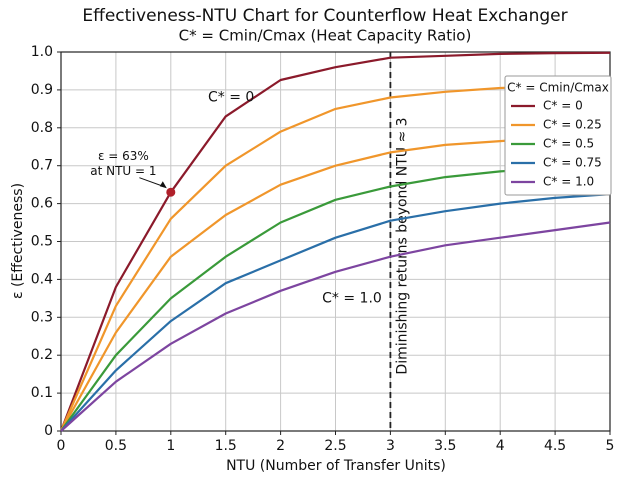  Describe the element at coordinates (42, 52) in the screenshot. I see `y-tick-label: 1.0` at that location.